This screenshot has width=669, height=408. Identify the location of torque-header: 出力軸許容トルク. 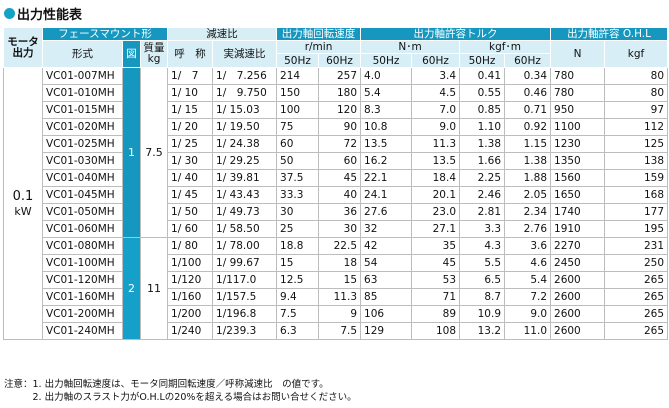
(456, 34).